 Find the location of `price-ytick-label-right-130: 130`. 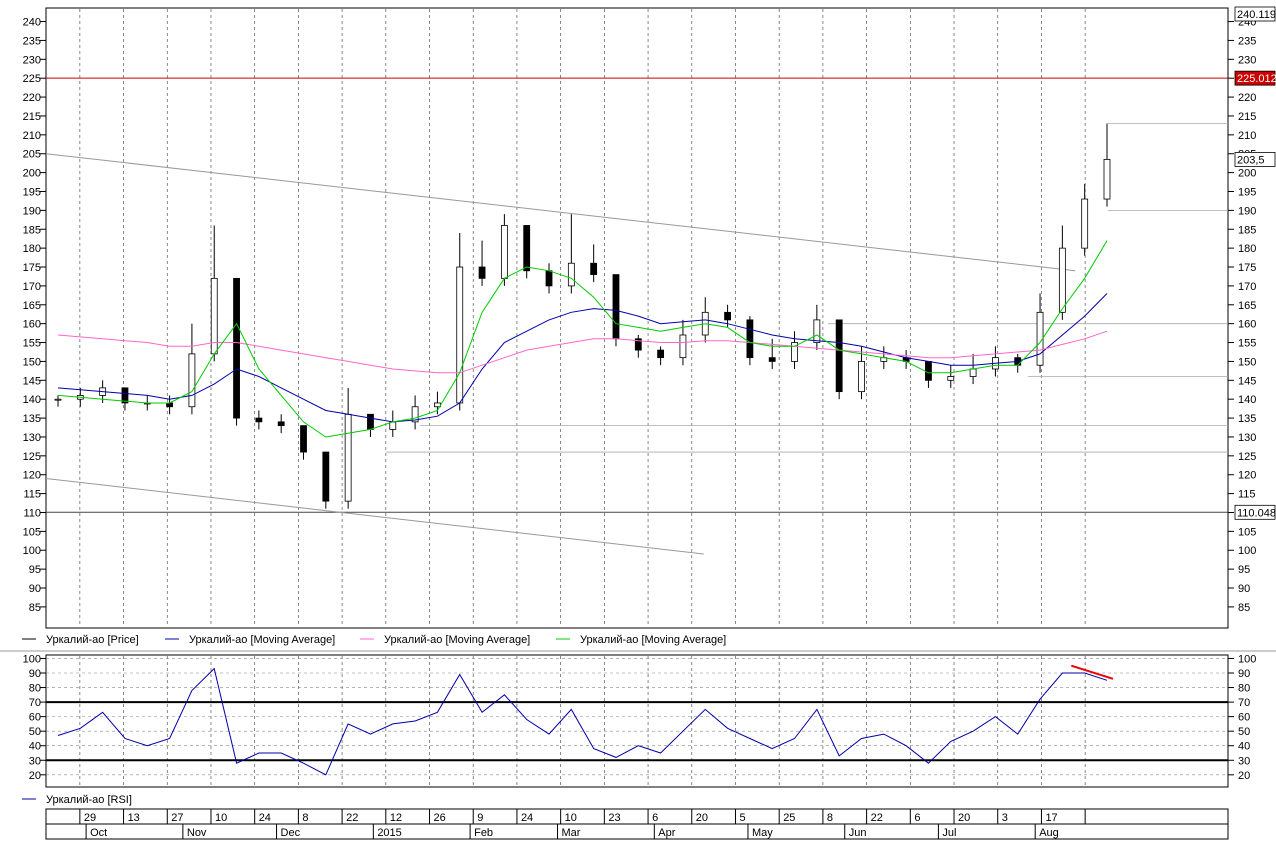

price-ytick-label-right-130: 130 is located at coordinates (1247, 438).